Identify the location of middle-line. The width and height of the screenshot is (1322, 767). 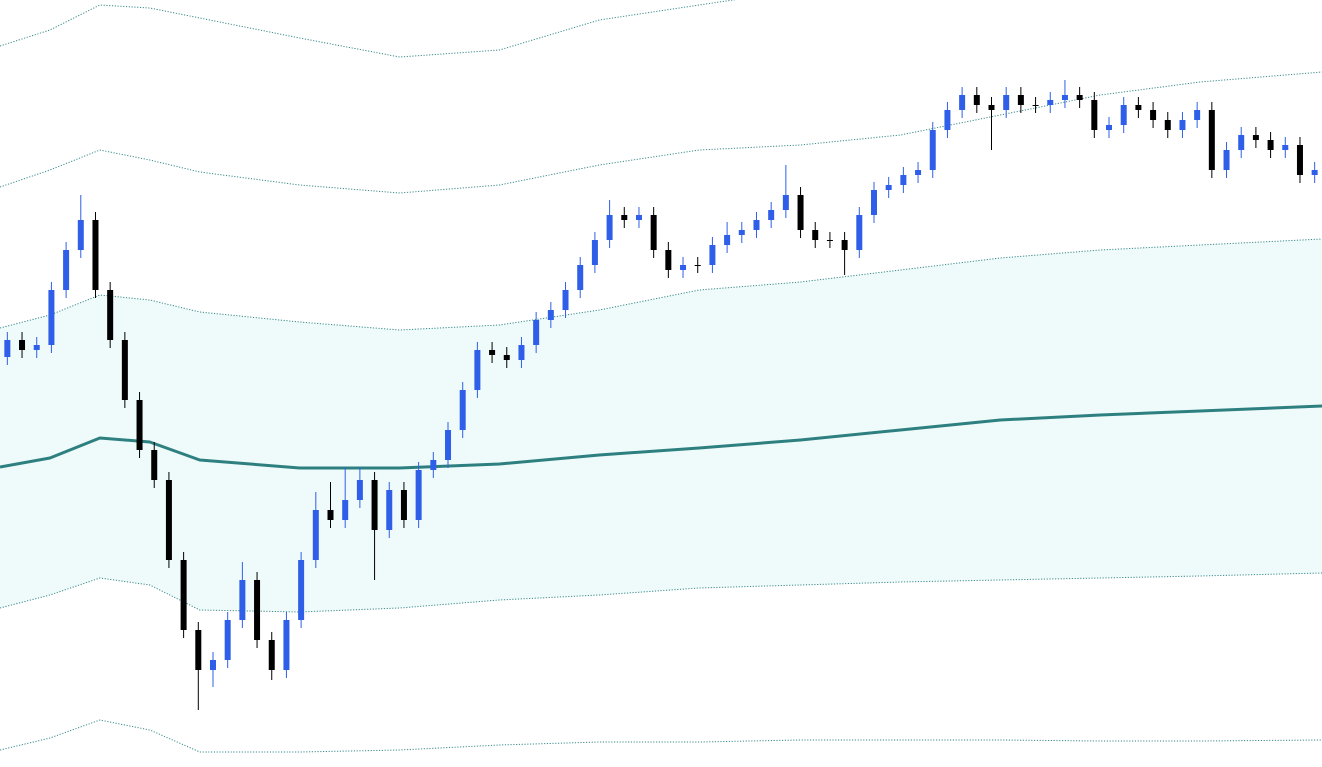
(661, 437).